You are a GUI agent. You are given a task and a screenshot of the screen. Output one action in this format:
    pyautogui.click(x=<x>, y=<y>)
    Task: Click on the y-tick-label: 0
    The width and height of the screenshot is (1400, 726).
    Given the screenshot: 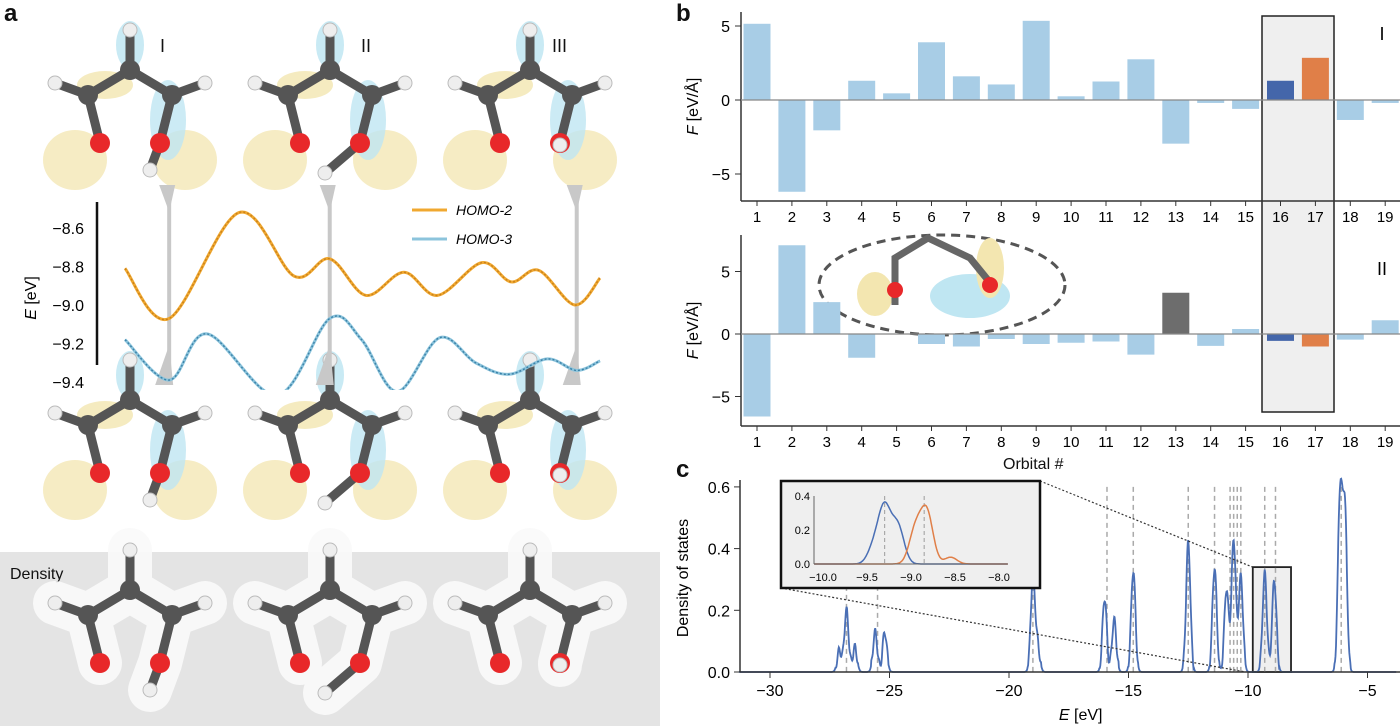 What is the action you would take?
    pyautogui.click(x=725, y=335)
    